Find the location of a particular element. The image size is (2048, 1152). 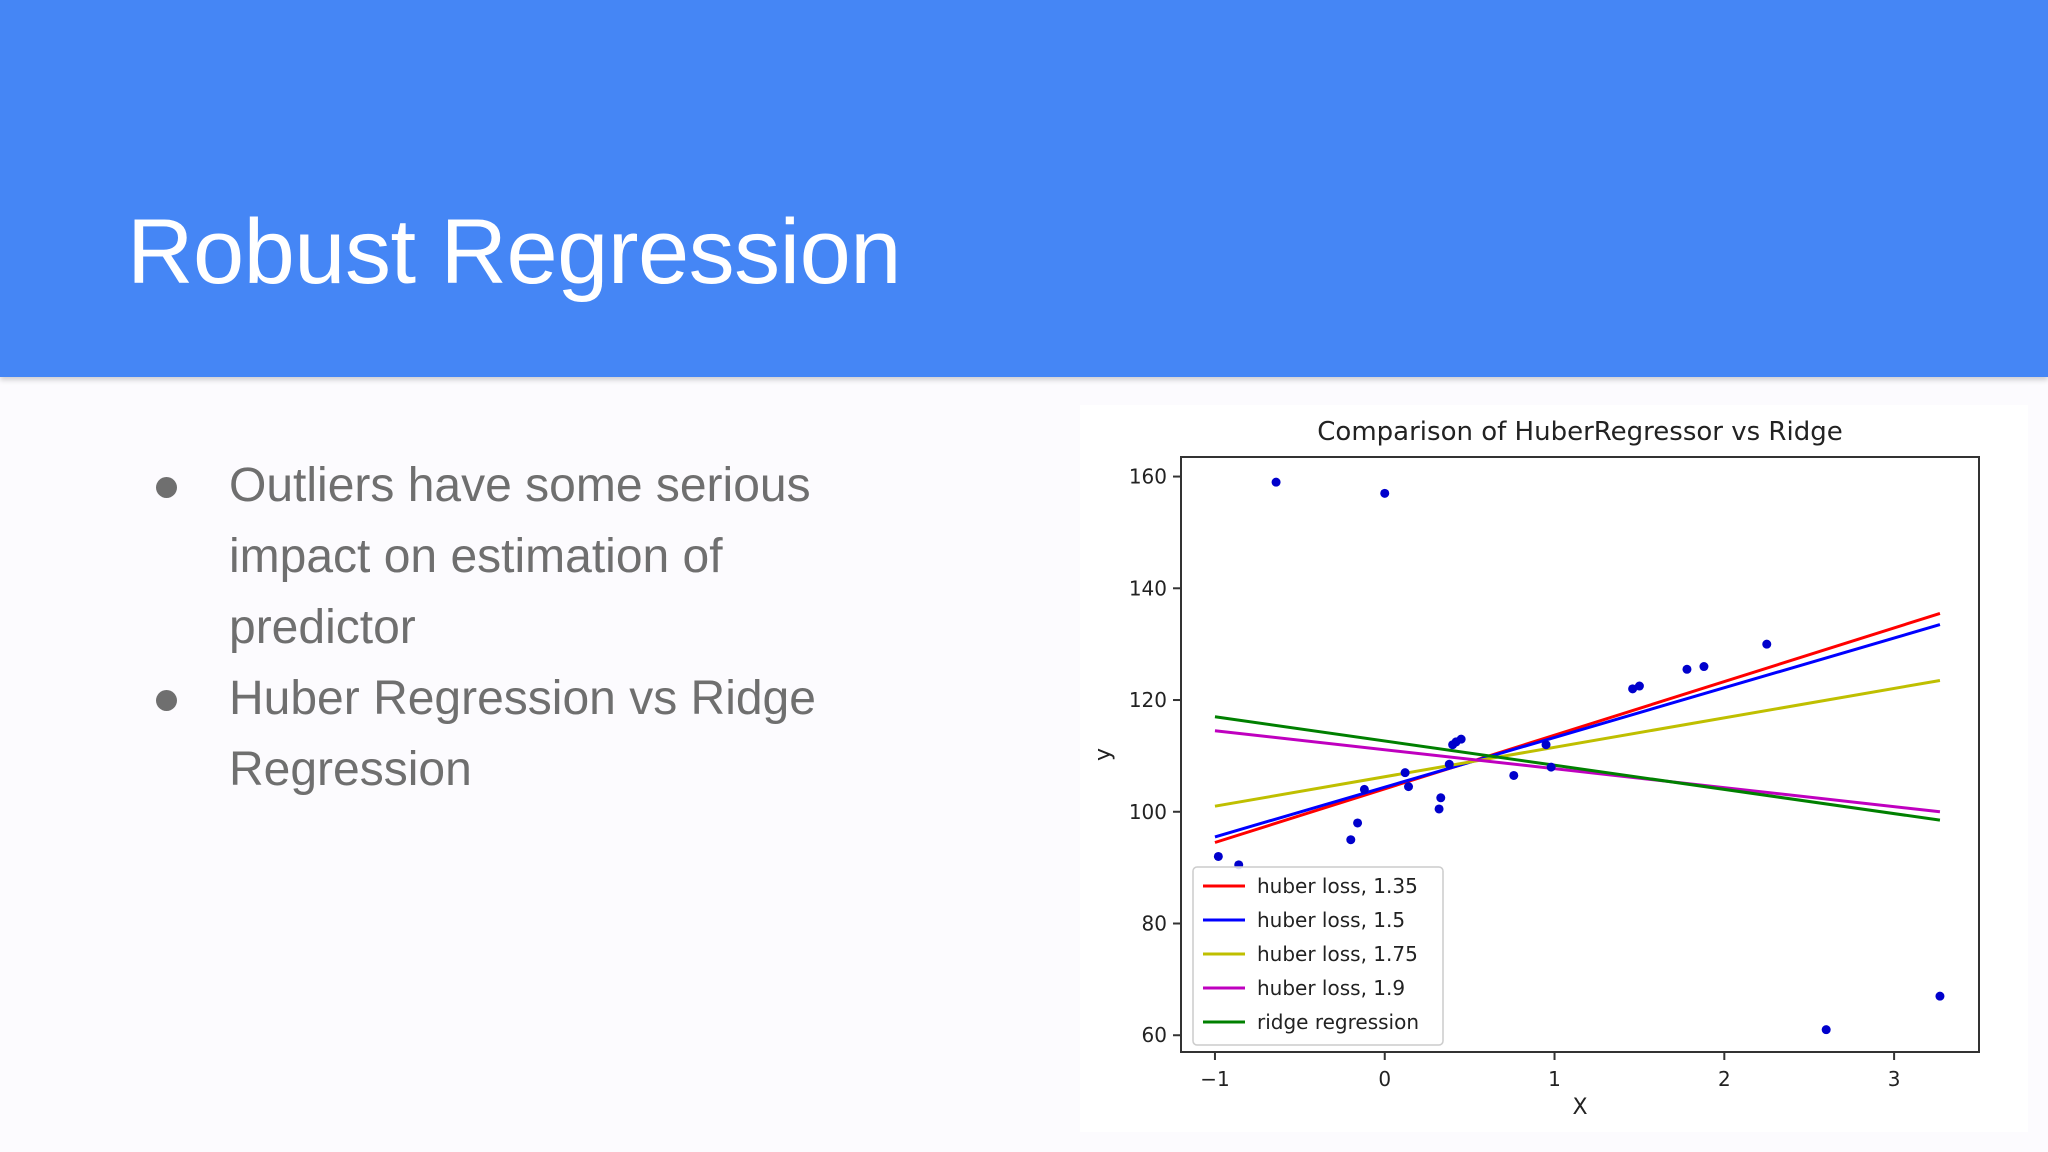

legend-box is located at coordinates (1318, 956).